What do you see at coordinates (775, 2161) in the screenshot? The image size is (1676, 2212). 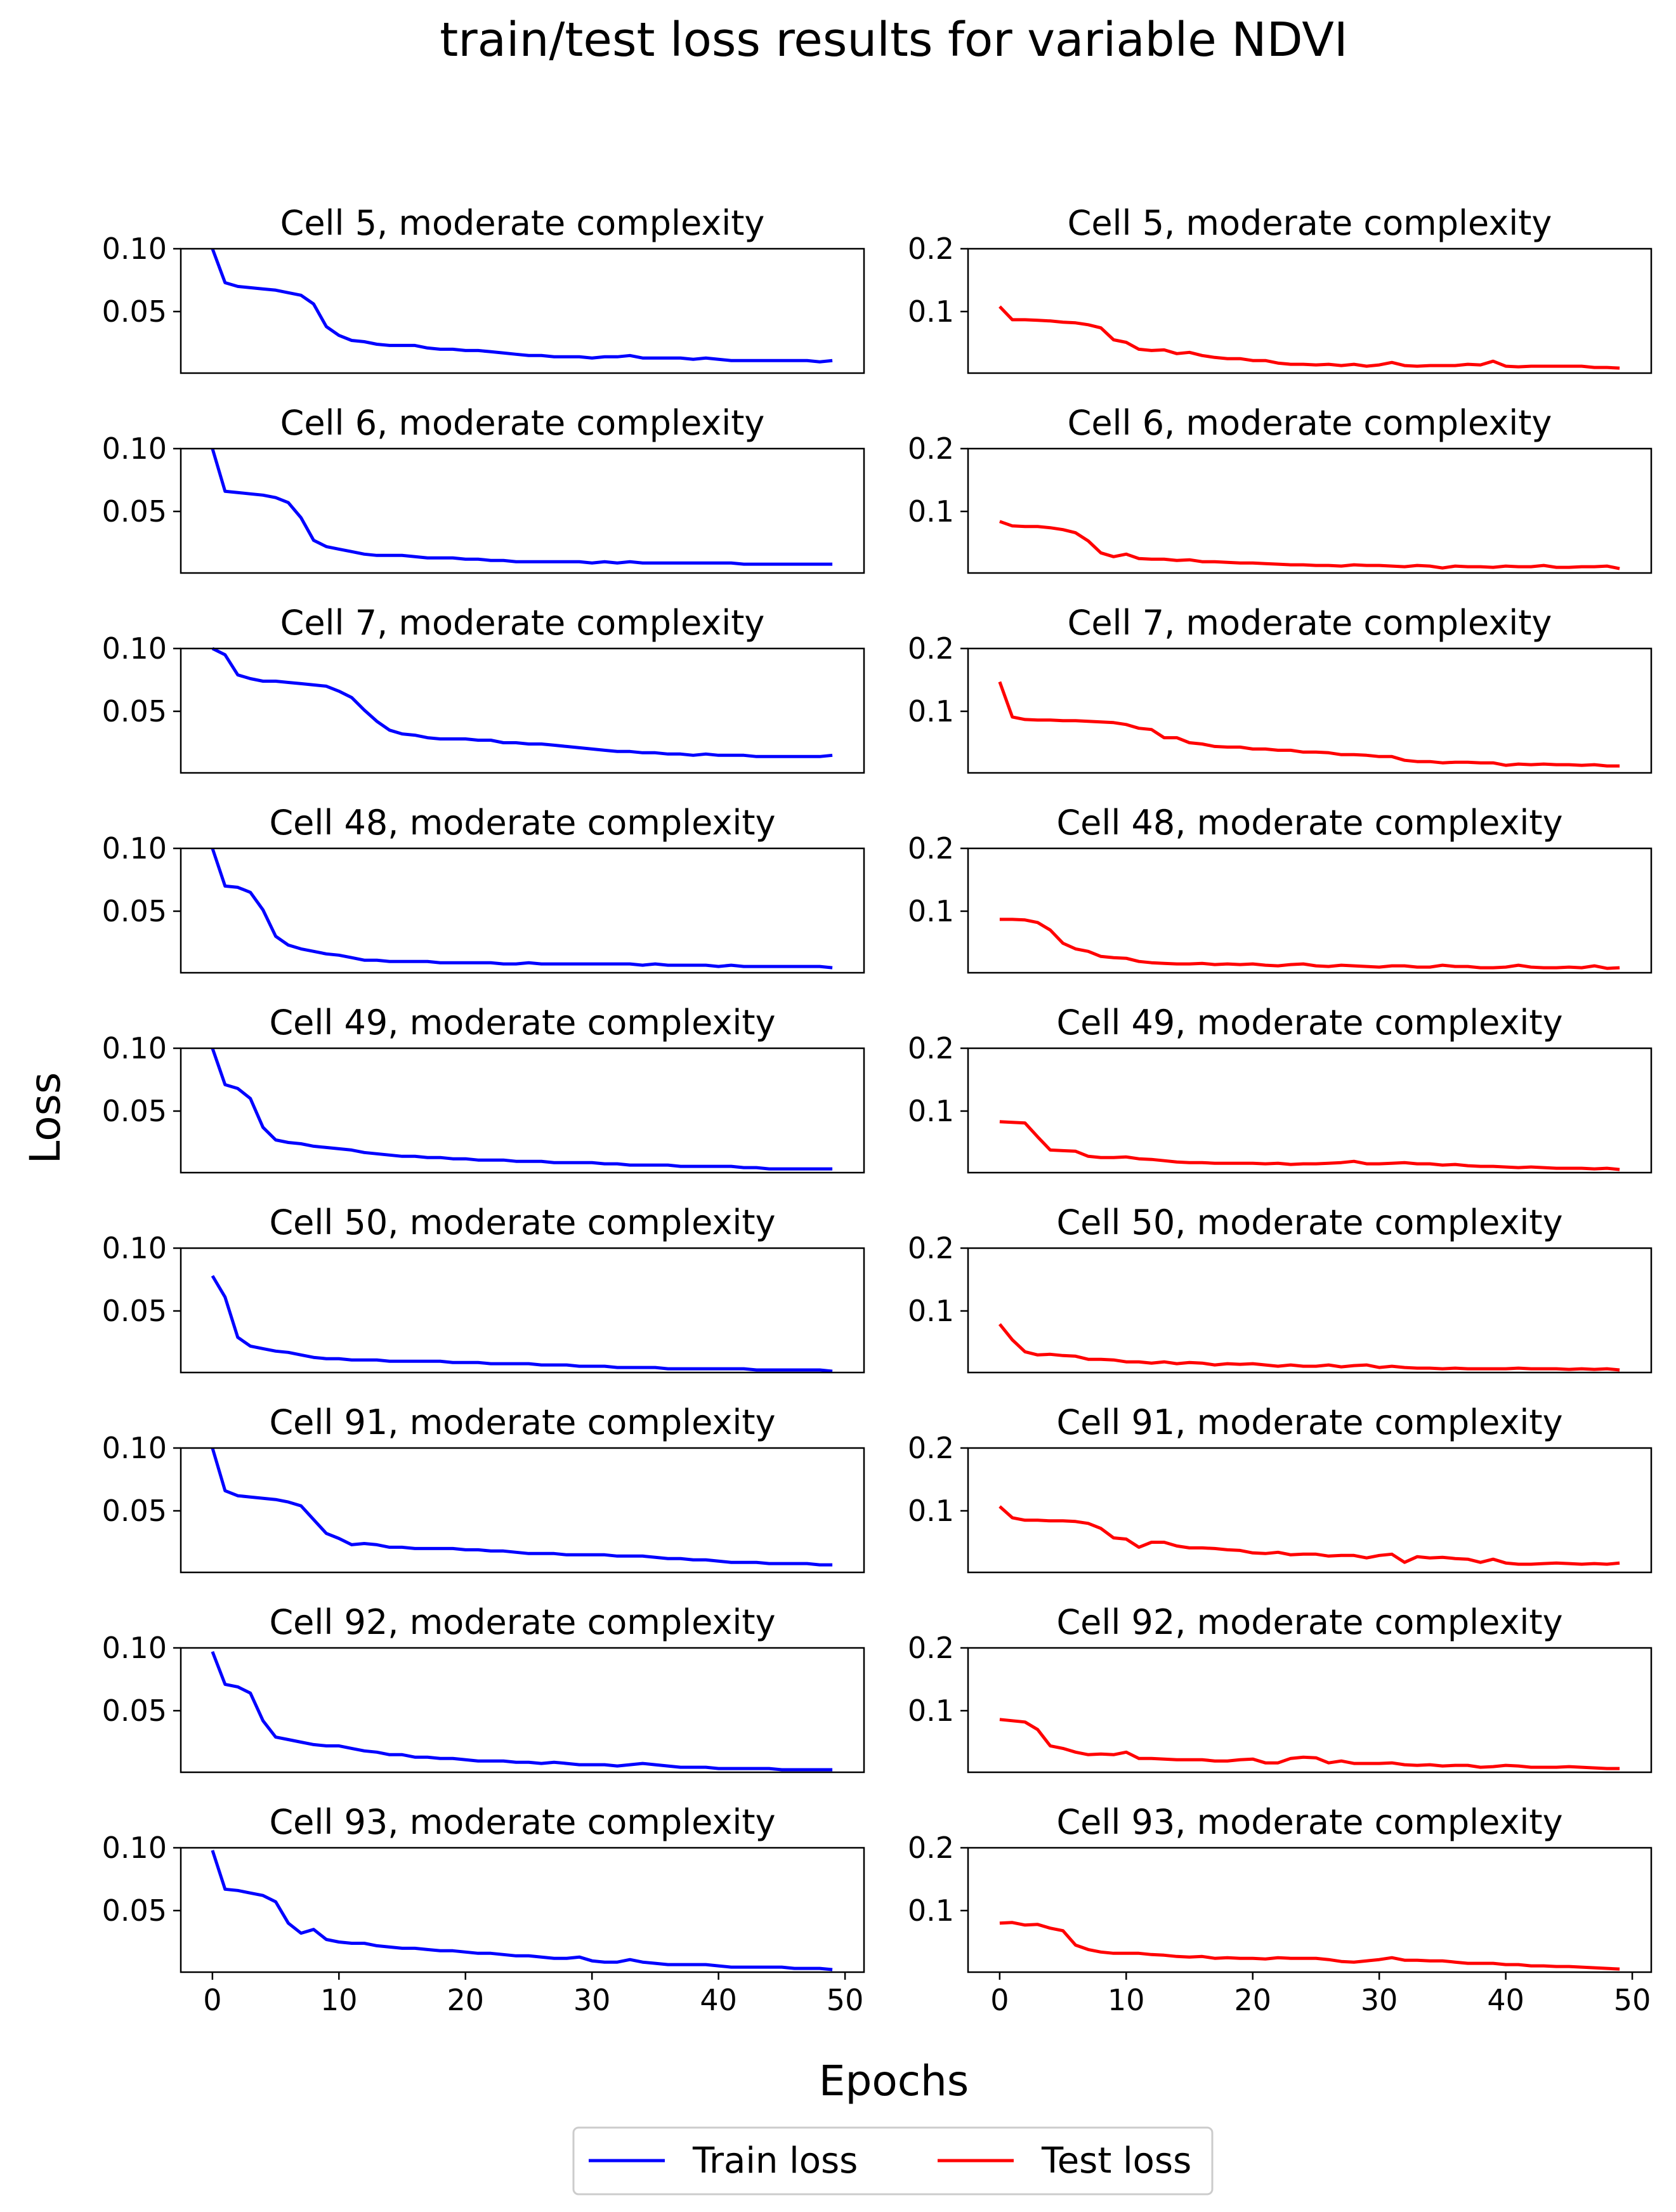 I see `legend-train-label: Train loss` at bounding box center [775, 2161].